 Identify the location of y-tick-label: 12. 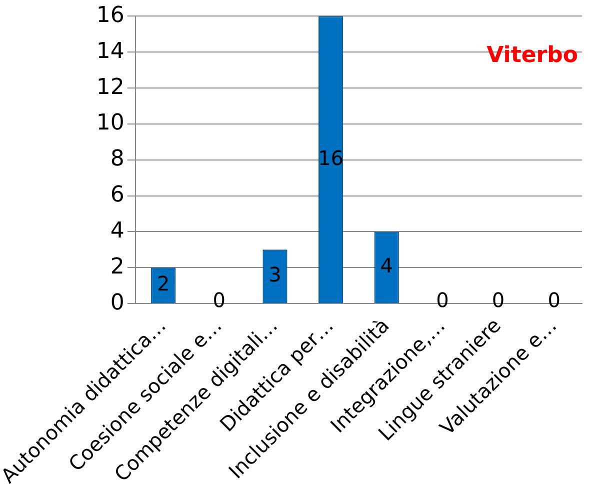
(110, 87).